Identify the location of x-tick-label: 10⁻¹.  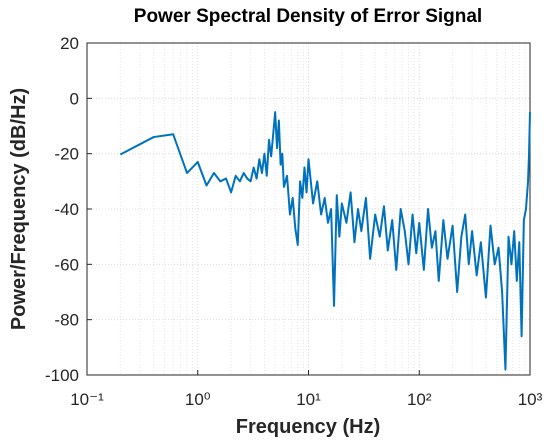
(87, 399).